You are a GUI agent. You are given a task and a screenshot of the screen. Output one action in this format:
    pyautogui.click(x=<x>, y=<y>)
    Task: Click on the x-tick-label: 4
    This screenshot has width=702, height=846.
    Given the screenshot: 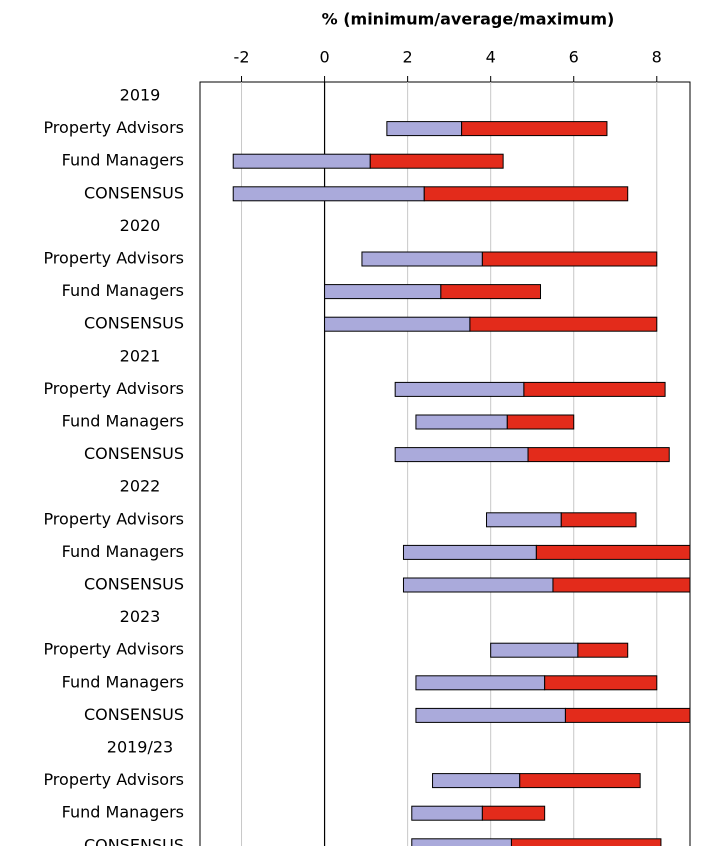 What is the action you would take?
    pyautogui.click(x=491, y=57)
    